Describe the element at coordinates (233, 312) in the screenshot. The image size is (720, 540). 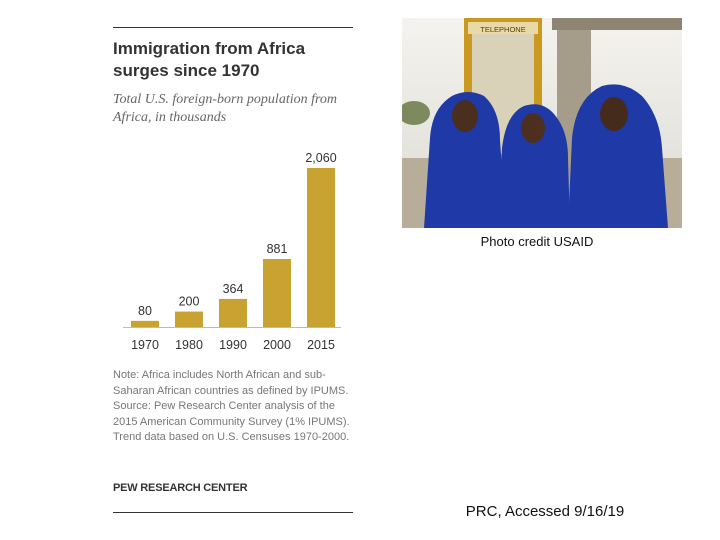
I see `bar-1990` at that location.